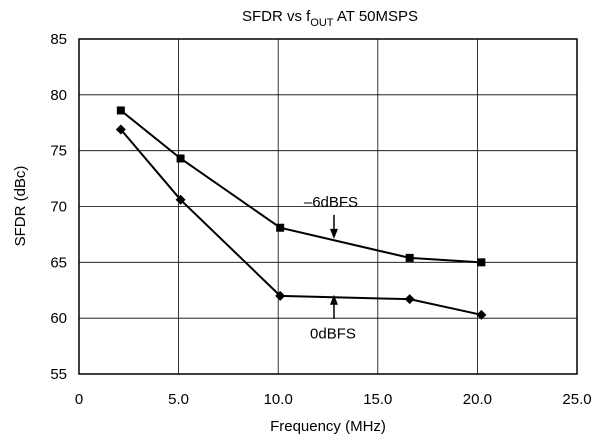 The width and height of the screenshot is (609, 442). I want to click on x-tick-label: 25.0, so click(576, 399).